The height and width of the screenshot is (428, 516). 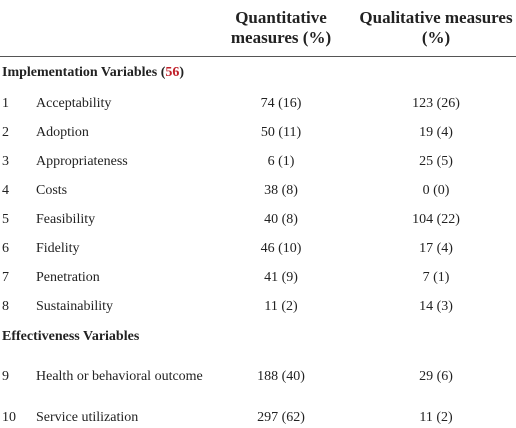 I want to click on quantitative-value: 297 (62), so click(x=281, y=415).